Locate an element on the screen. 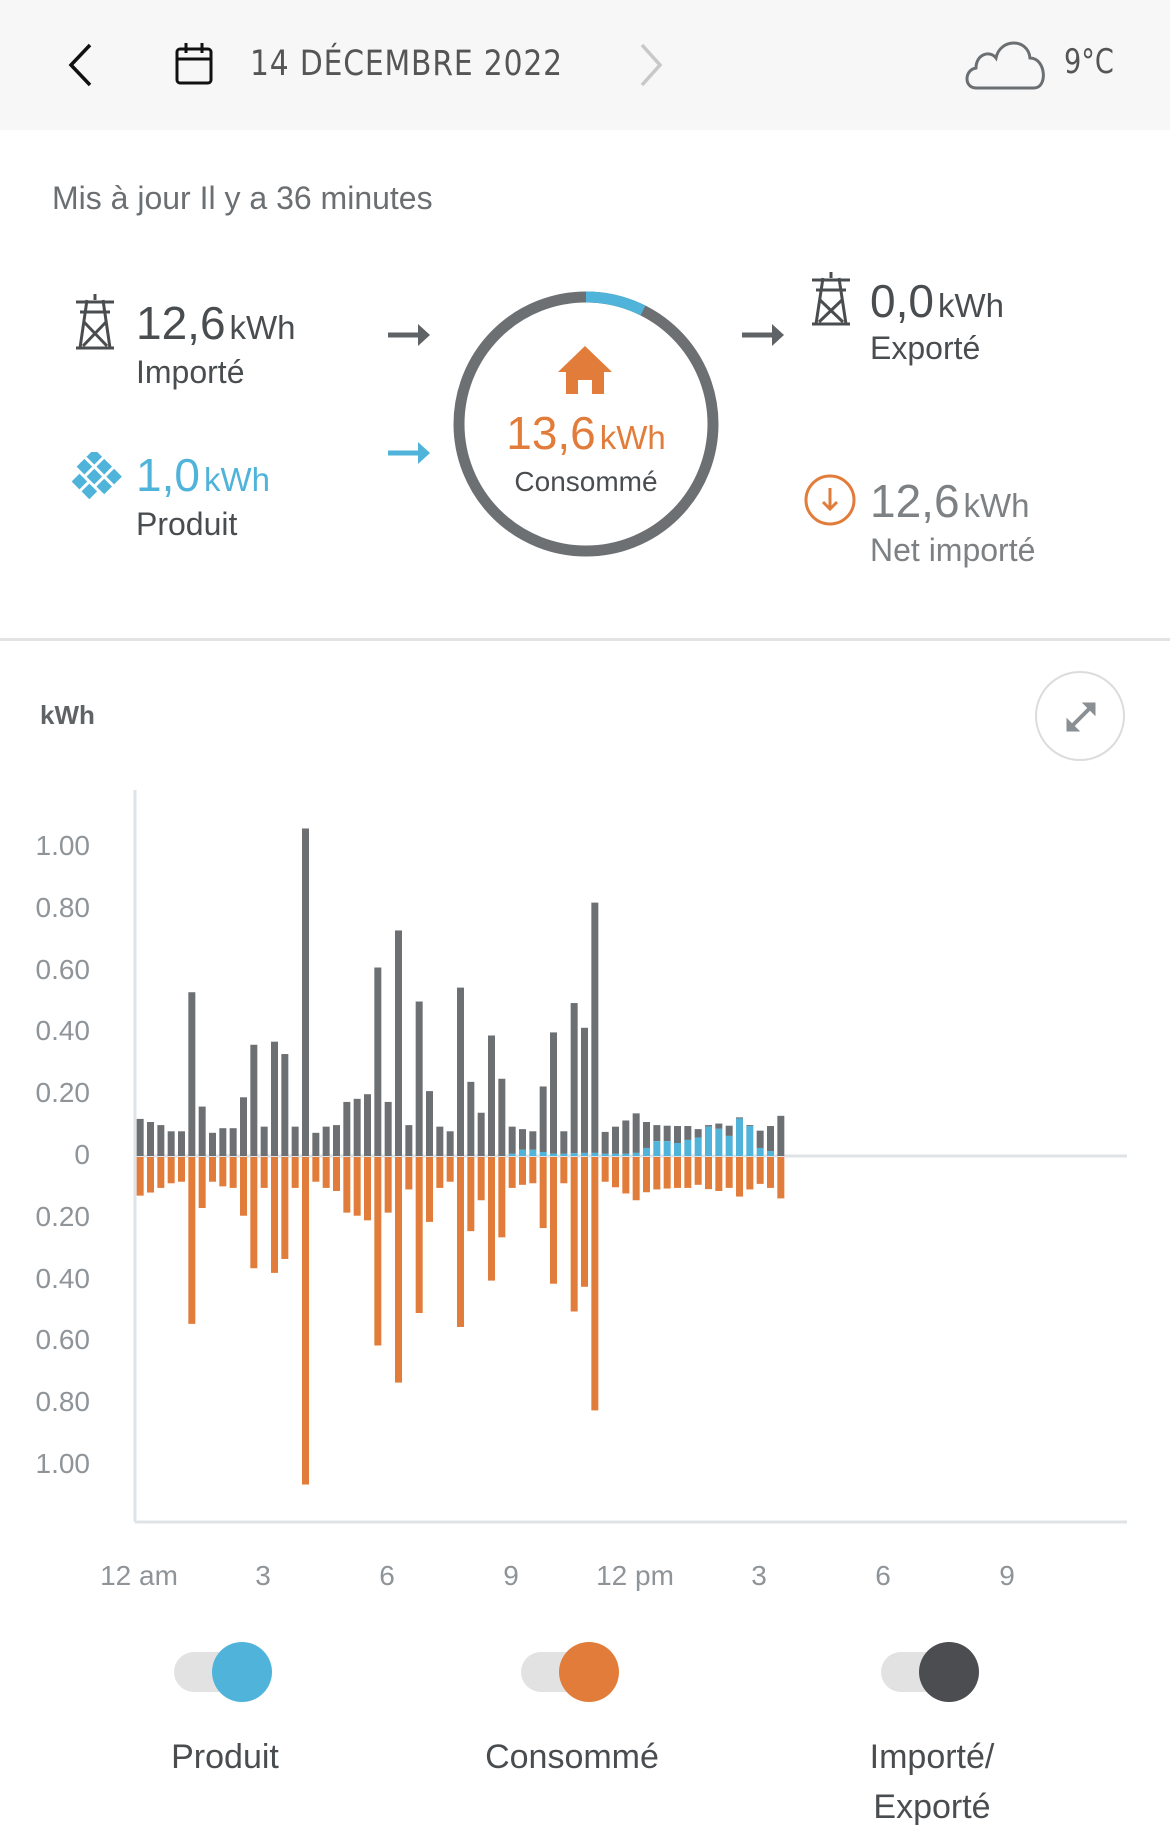 Image resolution: width=1170 pixels, height=1843 pixels. produce-arrow-icon is located at coordinates (409, 453).